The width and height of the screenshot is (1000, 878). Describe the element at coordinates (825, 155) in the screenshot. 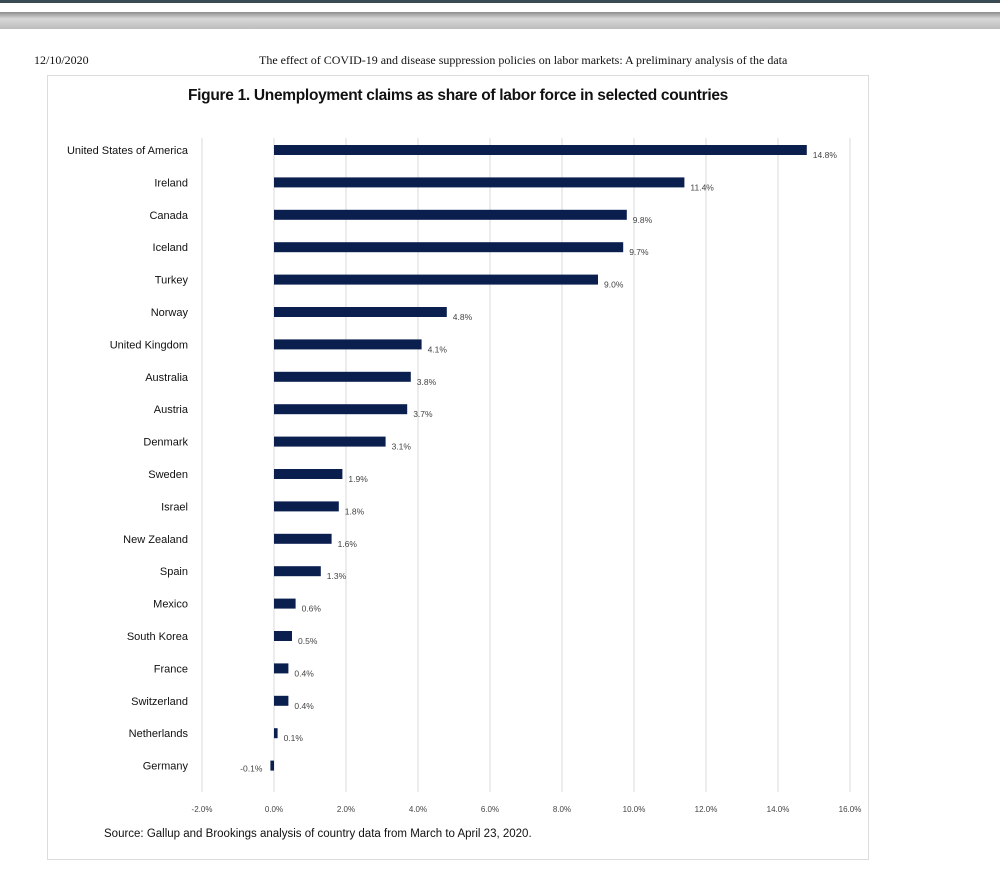

I see `data-label: 14.8%` at that location.